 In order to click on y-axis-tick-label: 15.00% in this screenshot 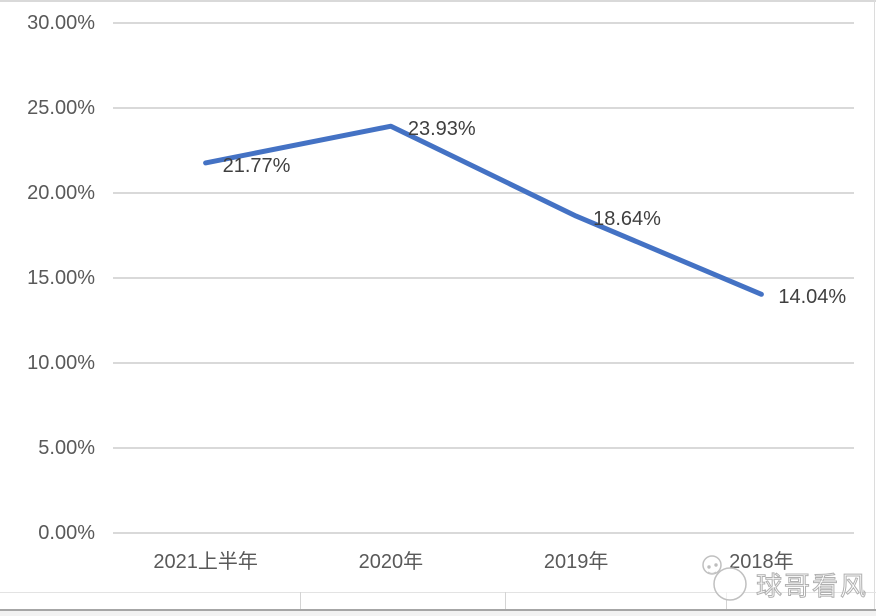, I will do `click(61, 278)`.